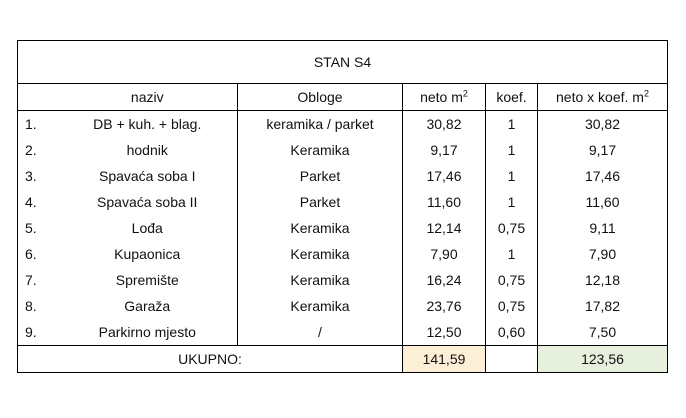  I want to click on table-row: 4. Spavaća soba II Parket 11,60 1 11,60, so click(342, 202).